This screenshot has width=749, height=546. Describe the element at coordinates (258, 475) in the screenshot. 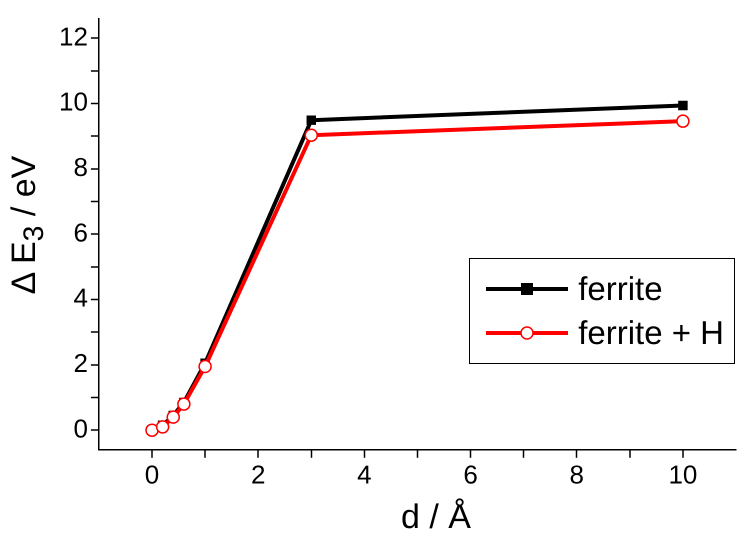

I see `x-tick-label: 2` at that location.